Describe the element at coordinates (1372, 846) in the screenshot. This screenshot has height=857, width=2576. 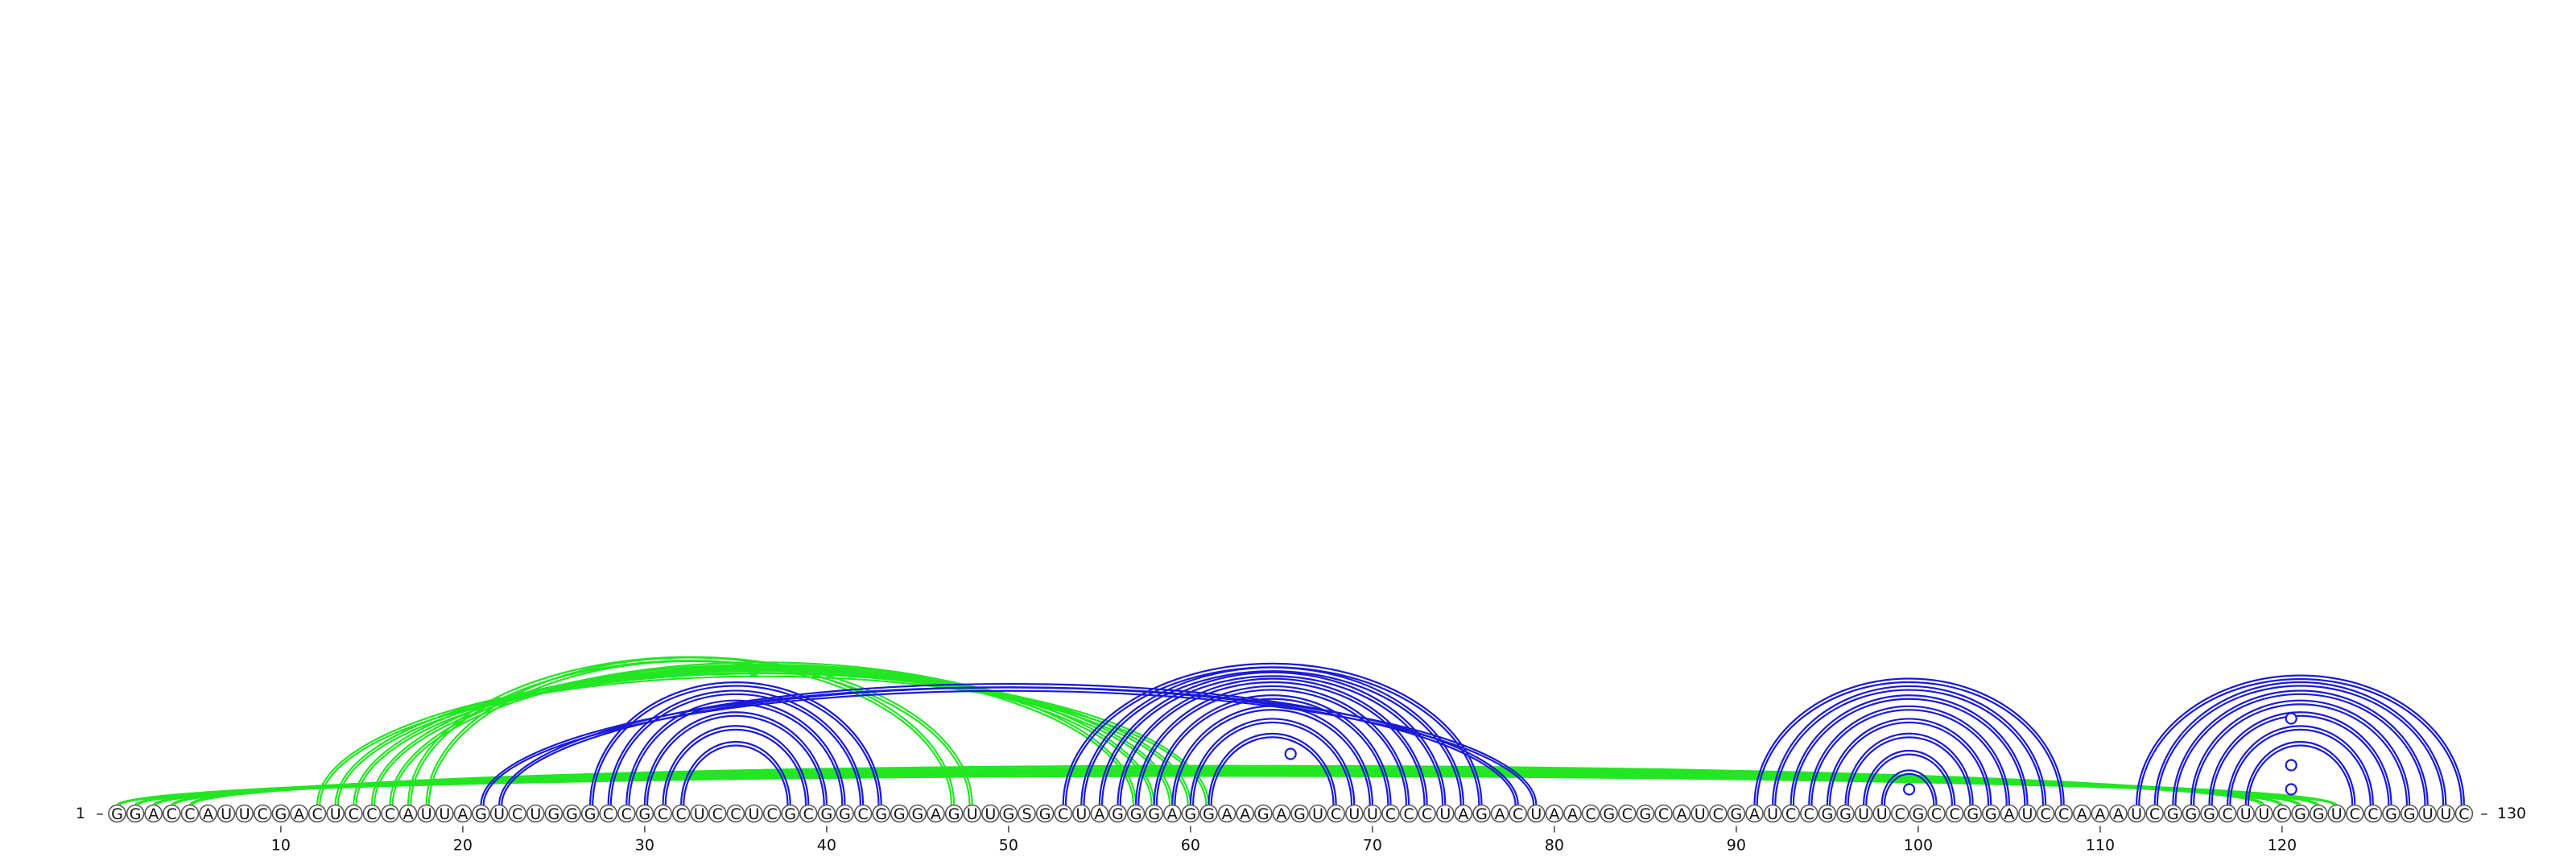
I see `tick-label: 70` at that location.